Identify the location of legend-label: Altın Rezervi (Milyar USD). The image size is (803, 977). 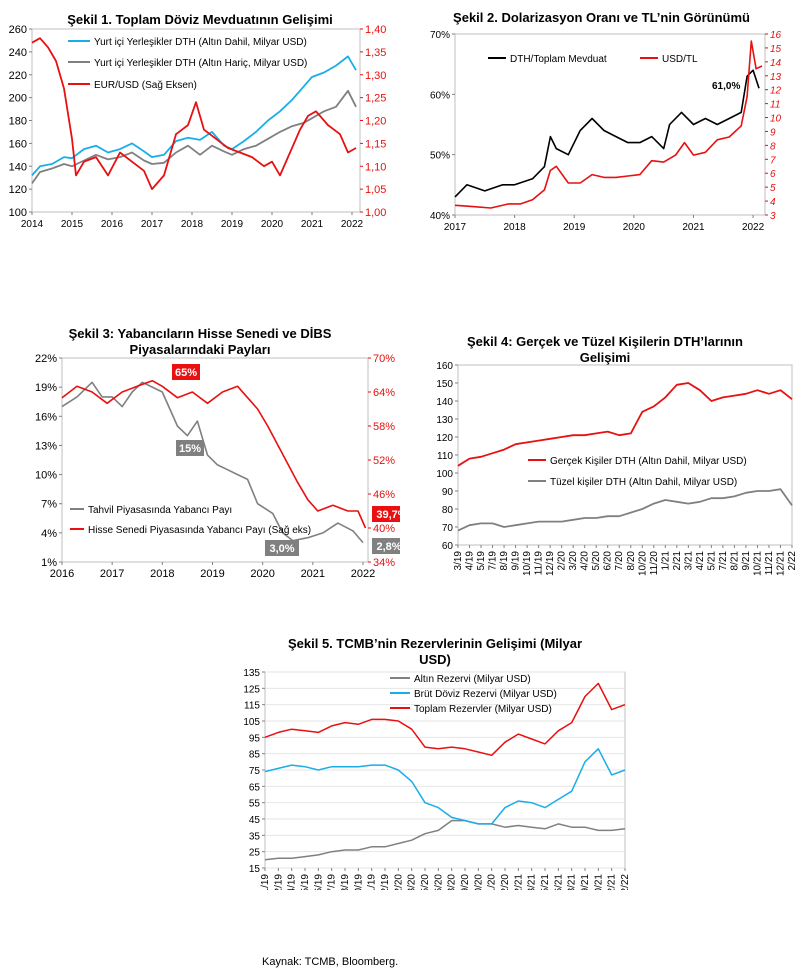
(472, 679).